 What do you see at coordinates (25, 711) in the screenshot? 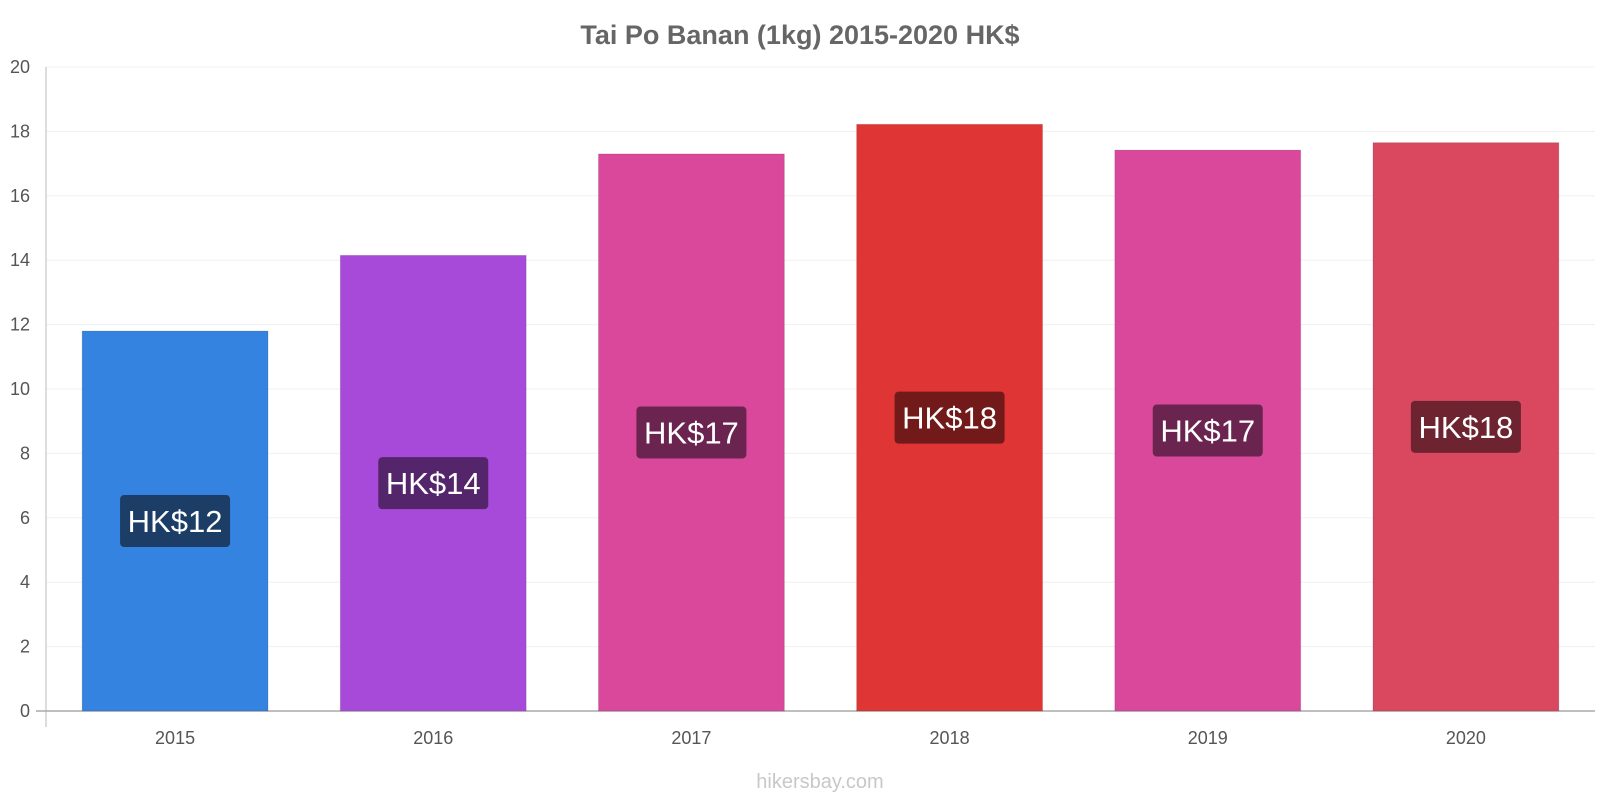
I see `y-tick-label: 0` at bounding box center [25, 711].